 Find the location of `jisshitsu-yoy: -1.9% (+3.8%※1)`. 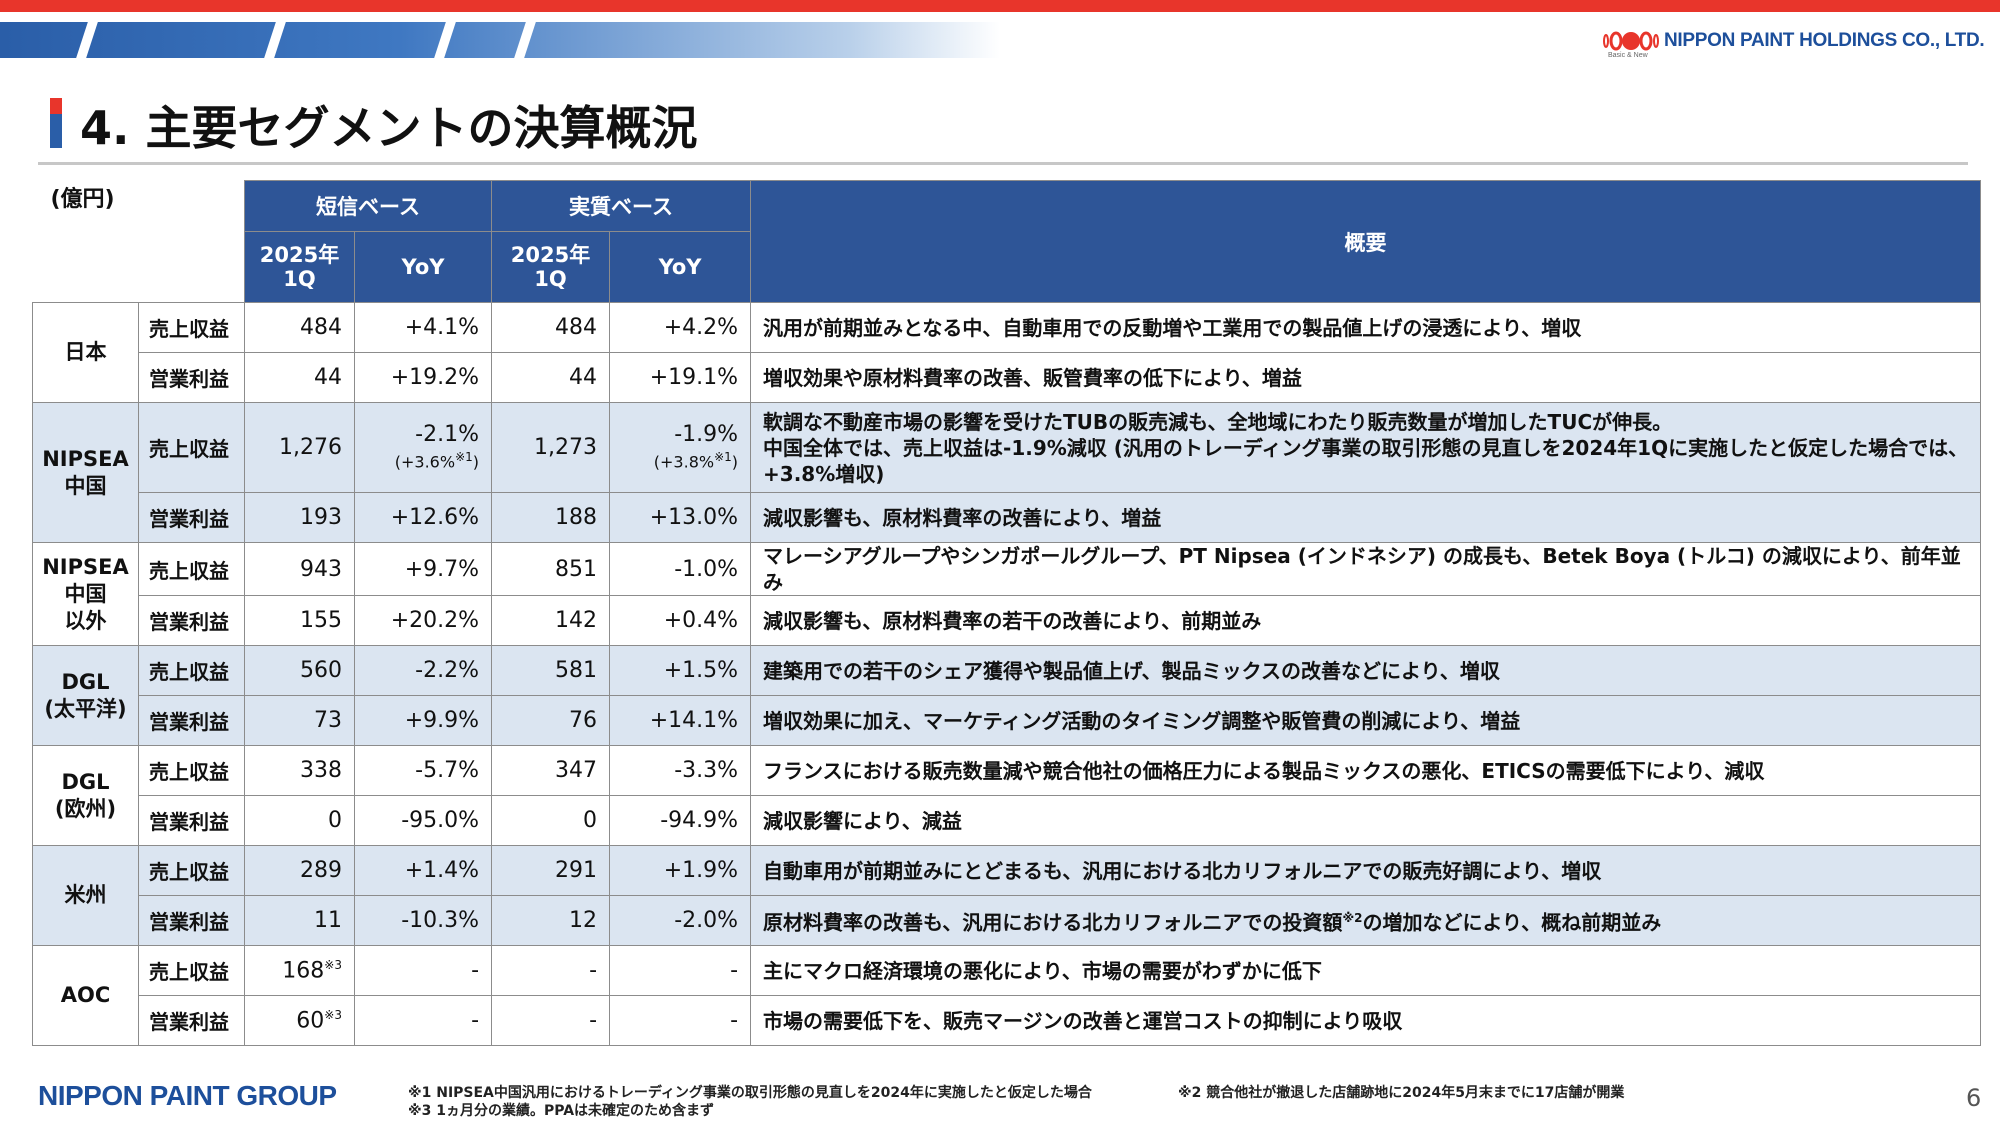

jisshitsu-yoy: -1.9% (+3.8%※1) is located at coordinates (680, 447).